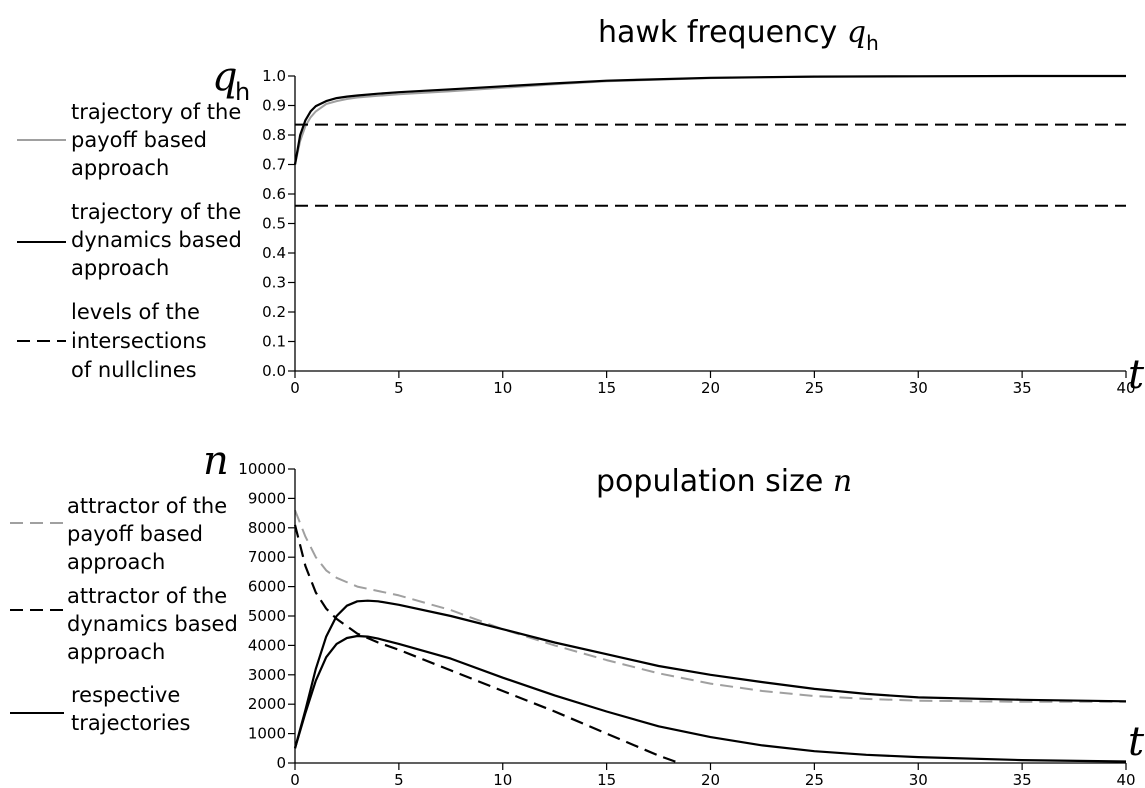 The image size is (1145, 788). I want to click on y-tick-label: 2000, so click(267, 704).